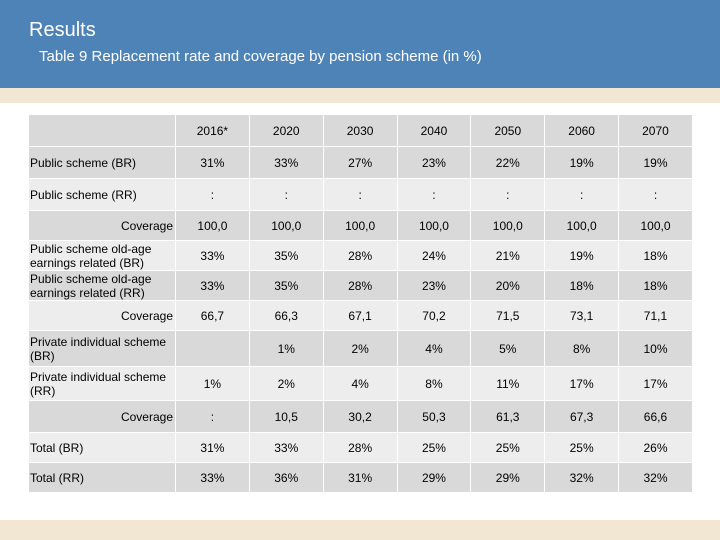  I want to click on table-cell: 66,6, so click(655, 416).